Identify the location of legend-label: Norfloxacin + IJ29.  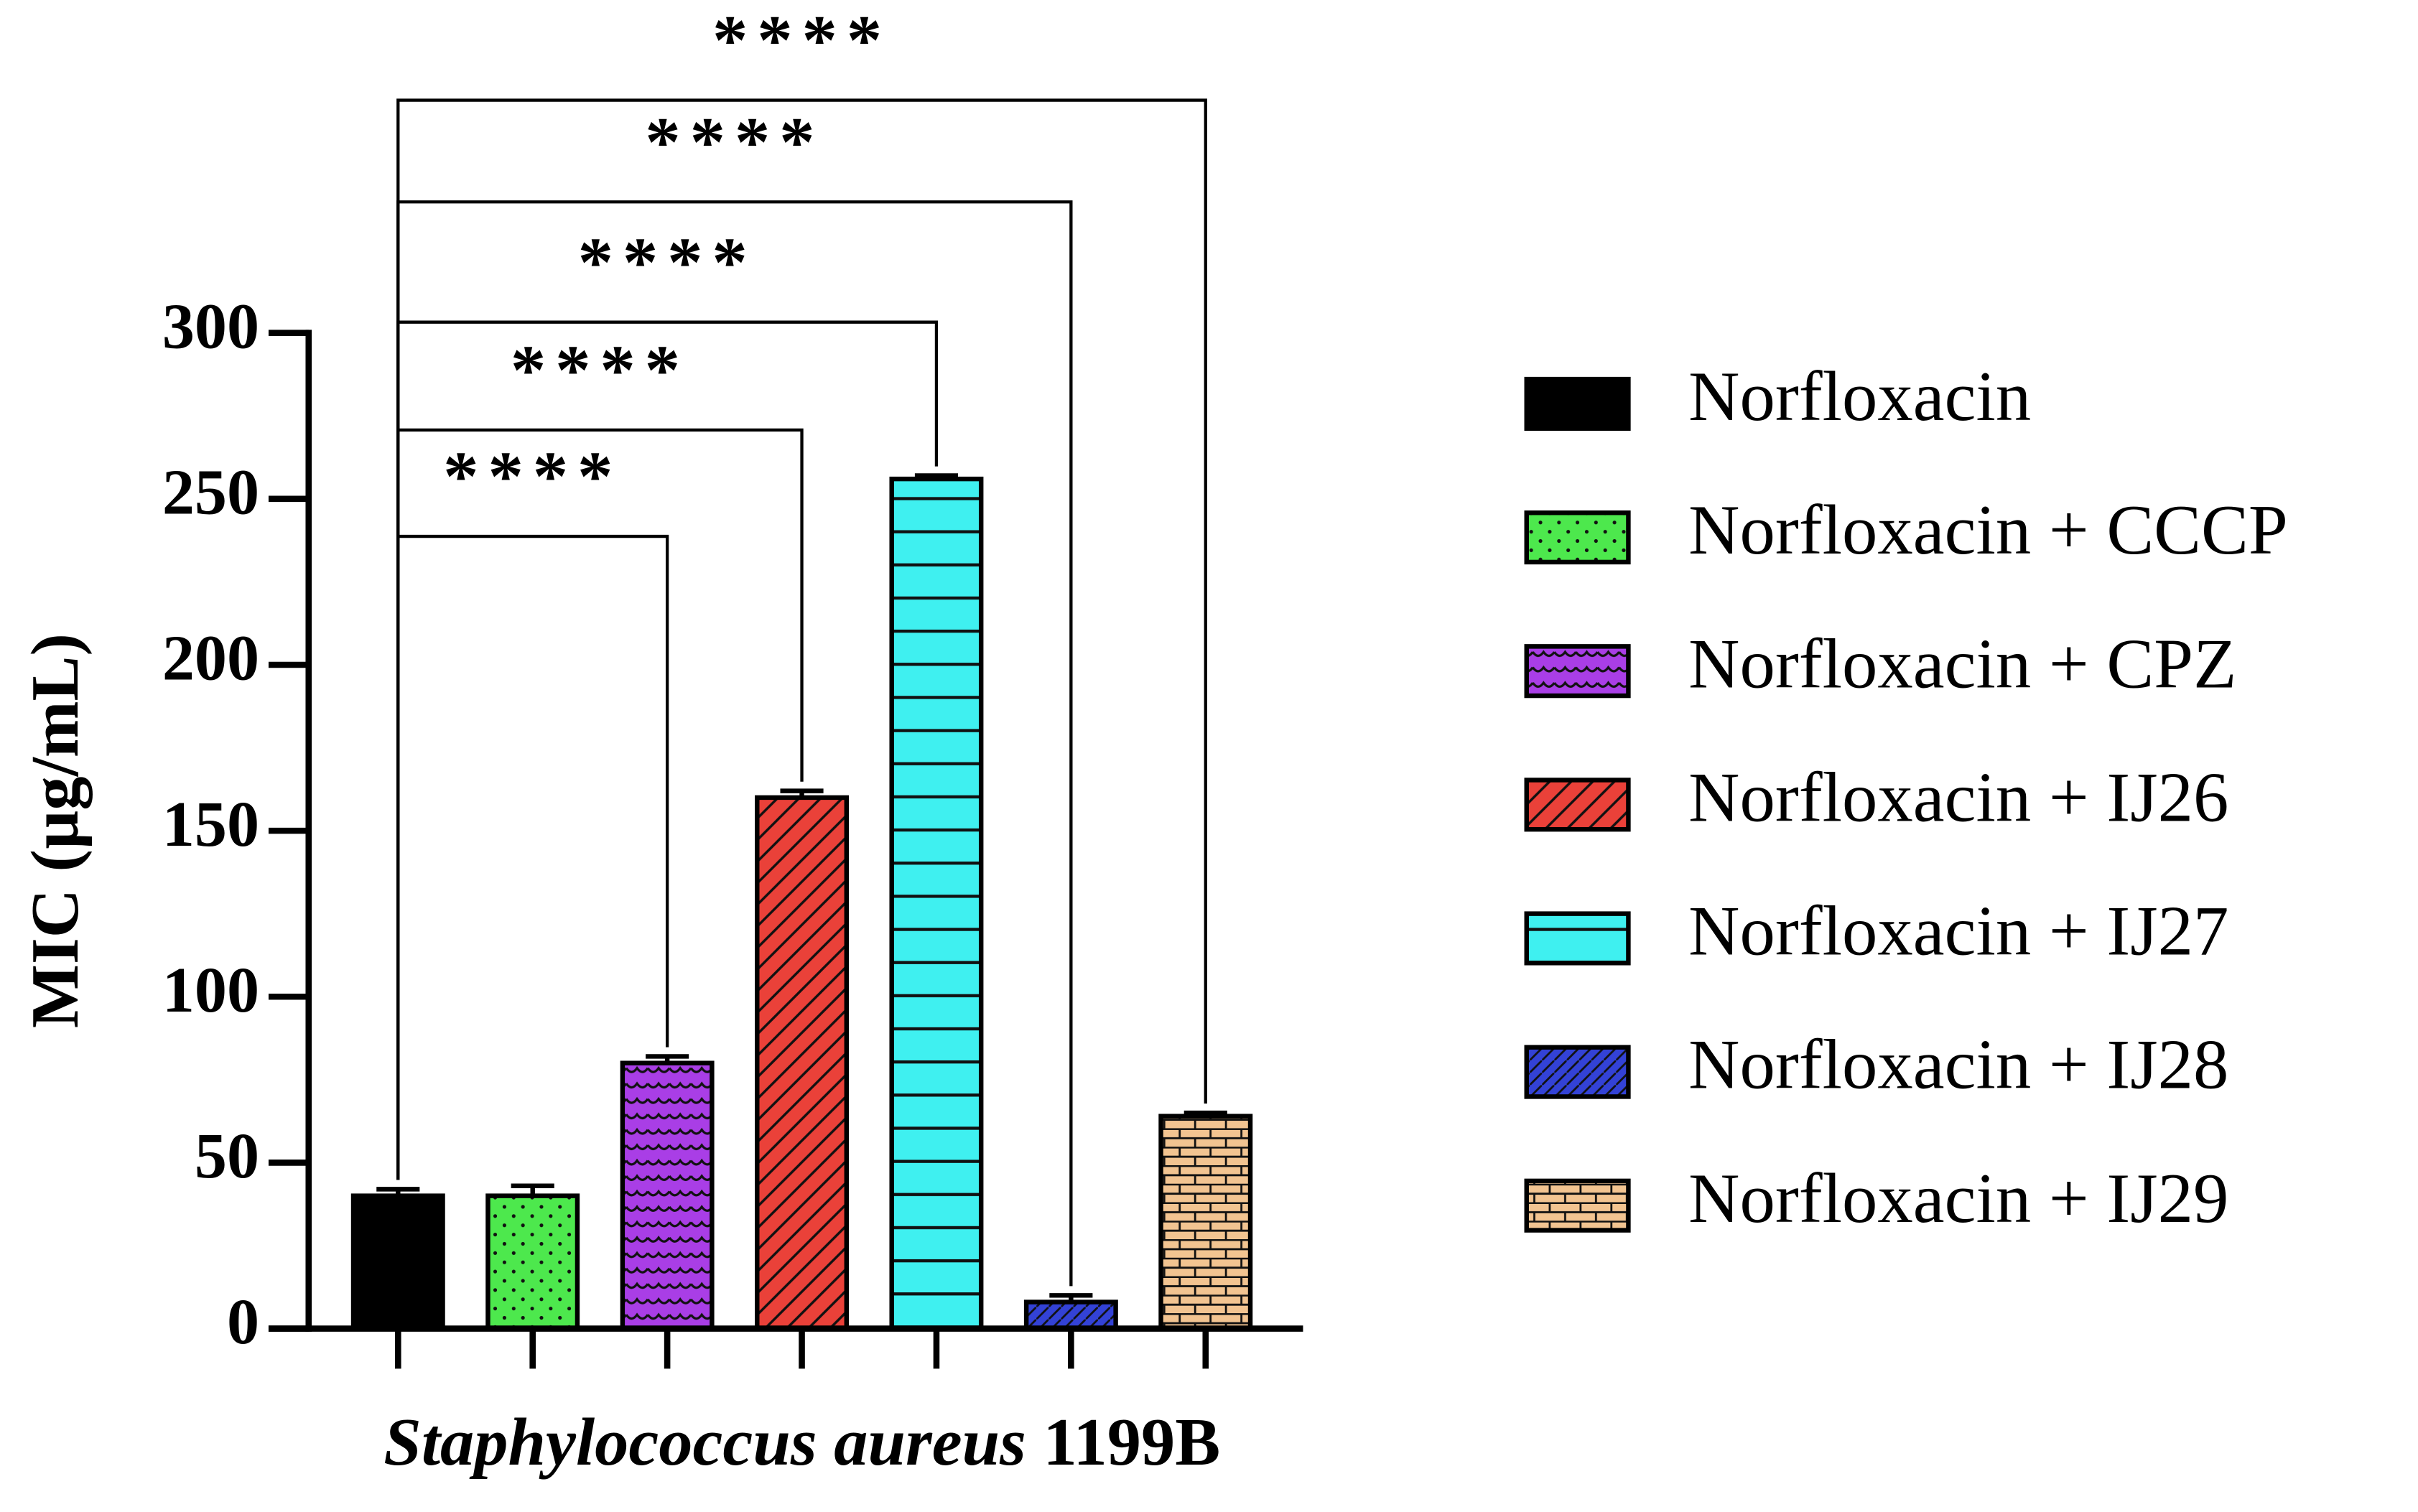
(1958, 1198).